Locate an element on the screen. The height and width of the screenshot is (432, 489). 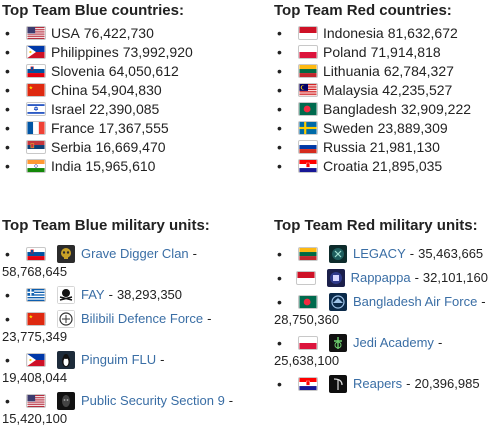
penguin-logo-icon is located at coordinates (66, 359).